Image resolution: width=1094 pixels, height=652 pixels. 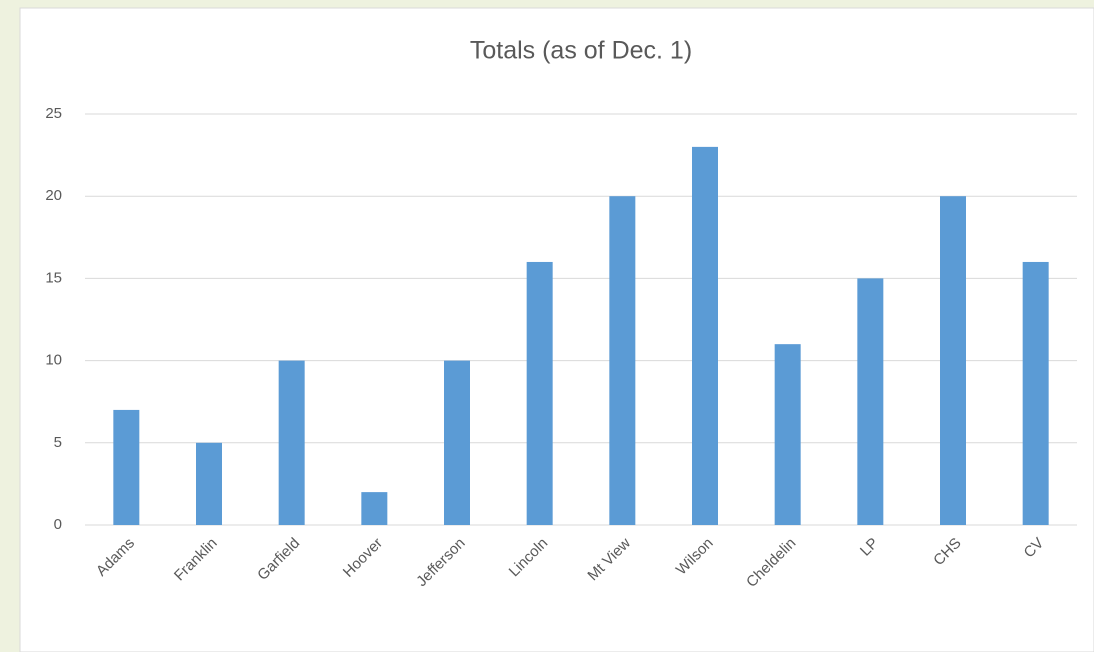 What do you see at coordinates (53, 195) in the screenshot?
I see `y-tick-label: 20` at bounding box center [53, 195].